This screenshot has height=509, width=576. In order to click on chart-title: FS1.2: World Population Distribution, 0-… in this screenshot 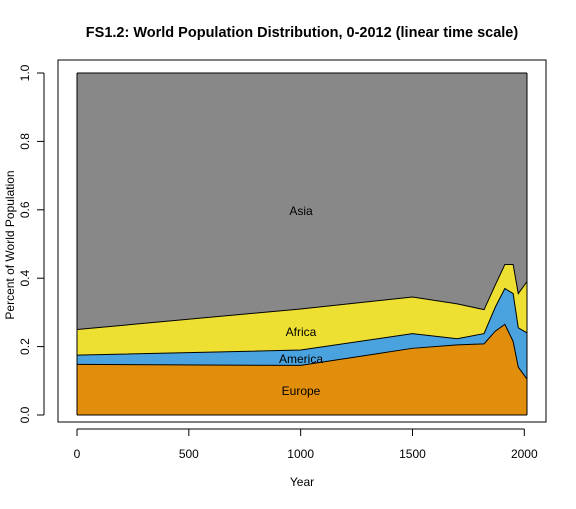, I will do `click(302, 33)`.